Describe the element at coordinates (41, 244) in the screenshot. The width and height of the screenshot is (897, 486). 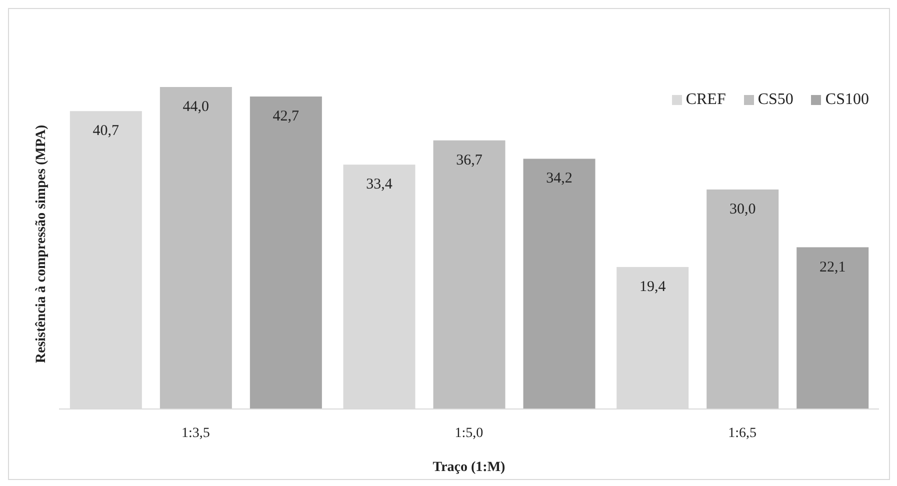
I see `y-axis-title: Resistência à compressão simpes (MPA)` at that location.